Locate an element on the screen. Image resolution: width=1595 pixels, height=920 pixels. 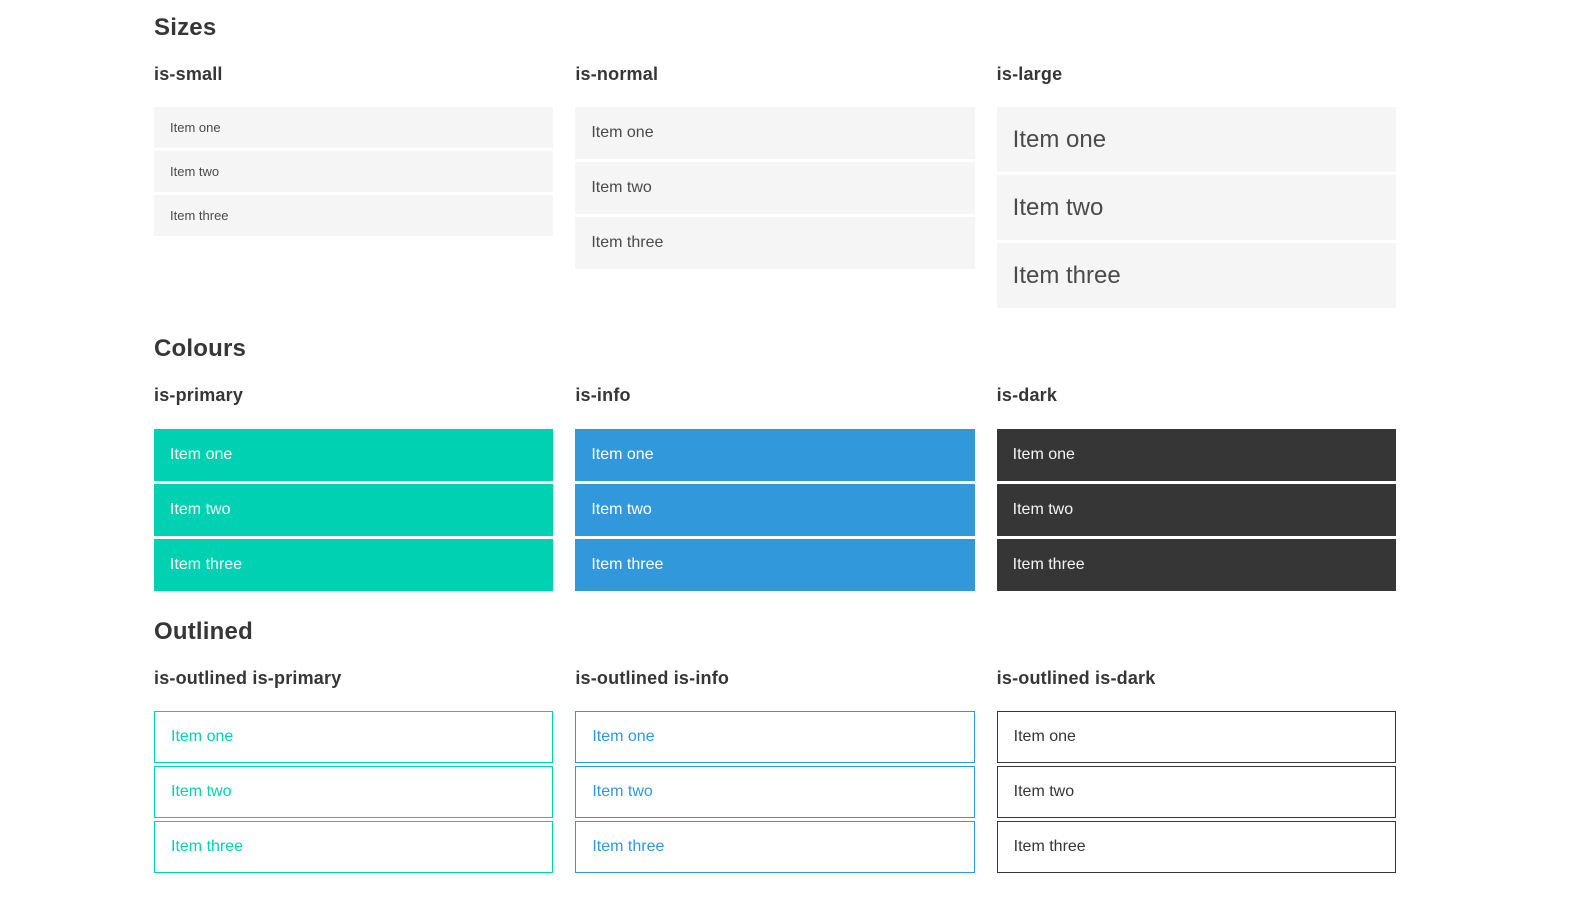
section-title: Outlined is located at coordinates (203, 631).